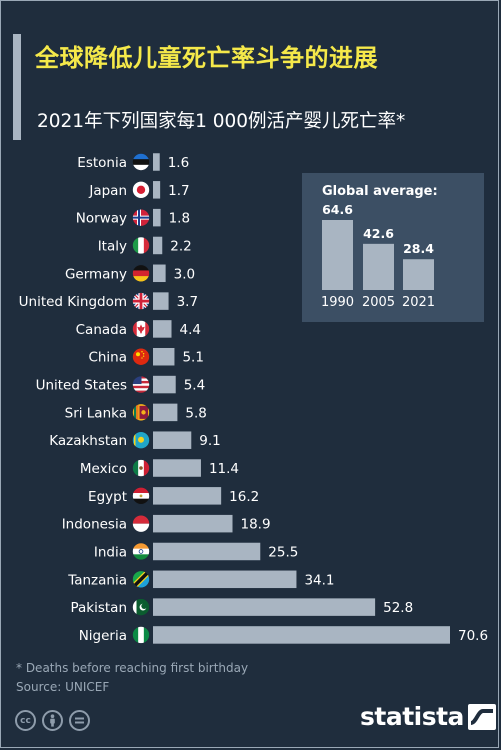  Describe the element at coordinates (209, 441) in the screenshot. I see `value-label: 9.1` at that location.